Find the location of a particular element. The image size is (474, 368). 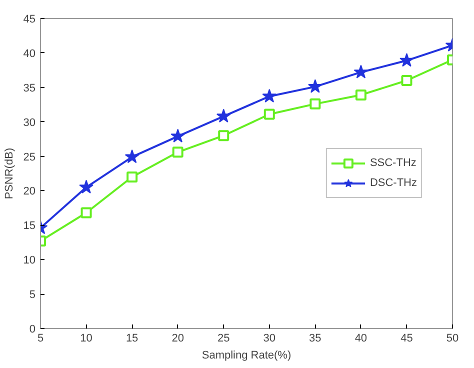

x-tick-label: 10 is located at coordinates (86, 338).